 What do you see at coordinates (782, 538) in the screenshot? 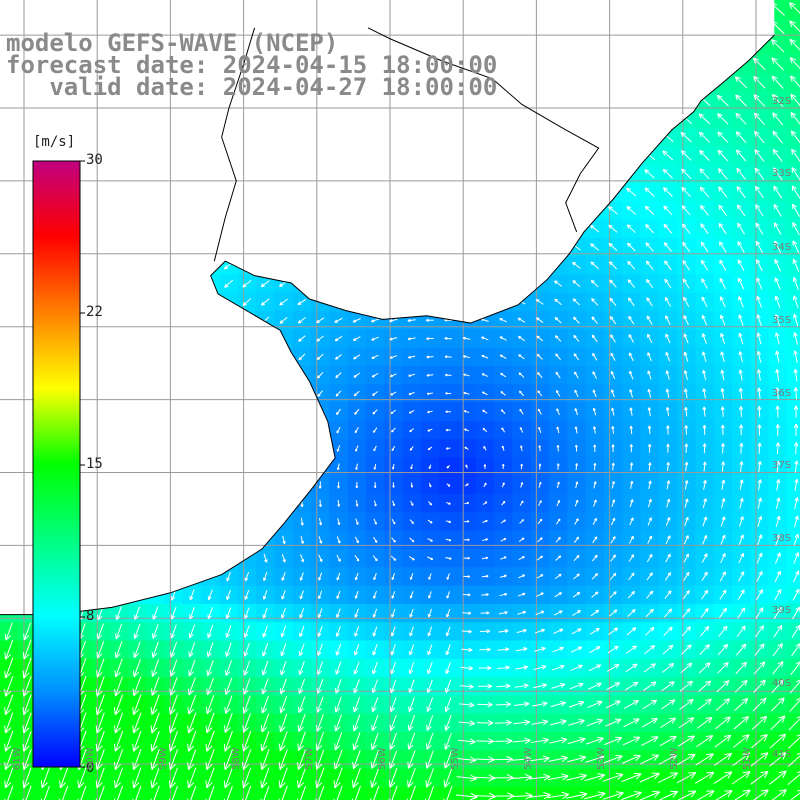
I see `lat-label-38S: 38S` at bounding box center [782, 538].